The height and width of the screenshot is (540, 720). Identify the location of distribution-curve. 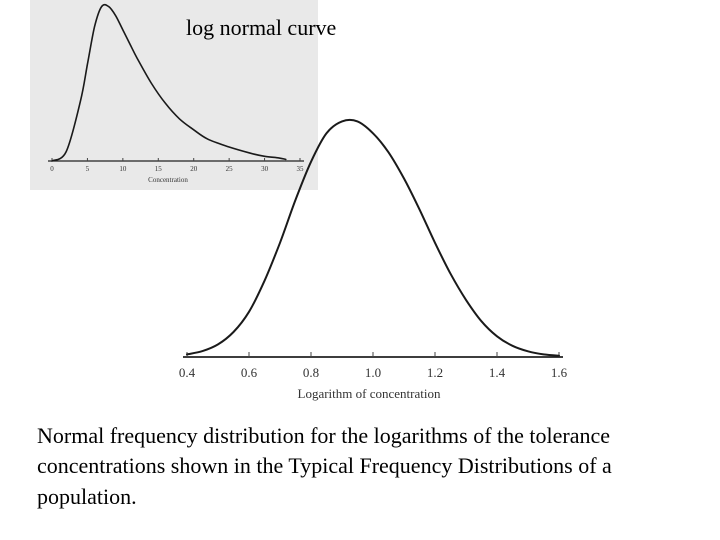
(169, 82).